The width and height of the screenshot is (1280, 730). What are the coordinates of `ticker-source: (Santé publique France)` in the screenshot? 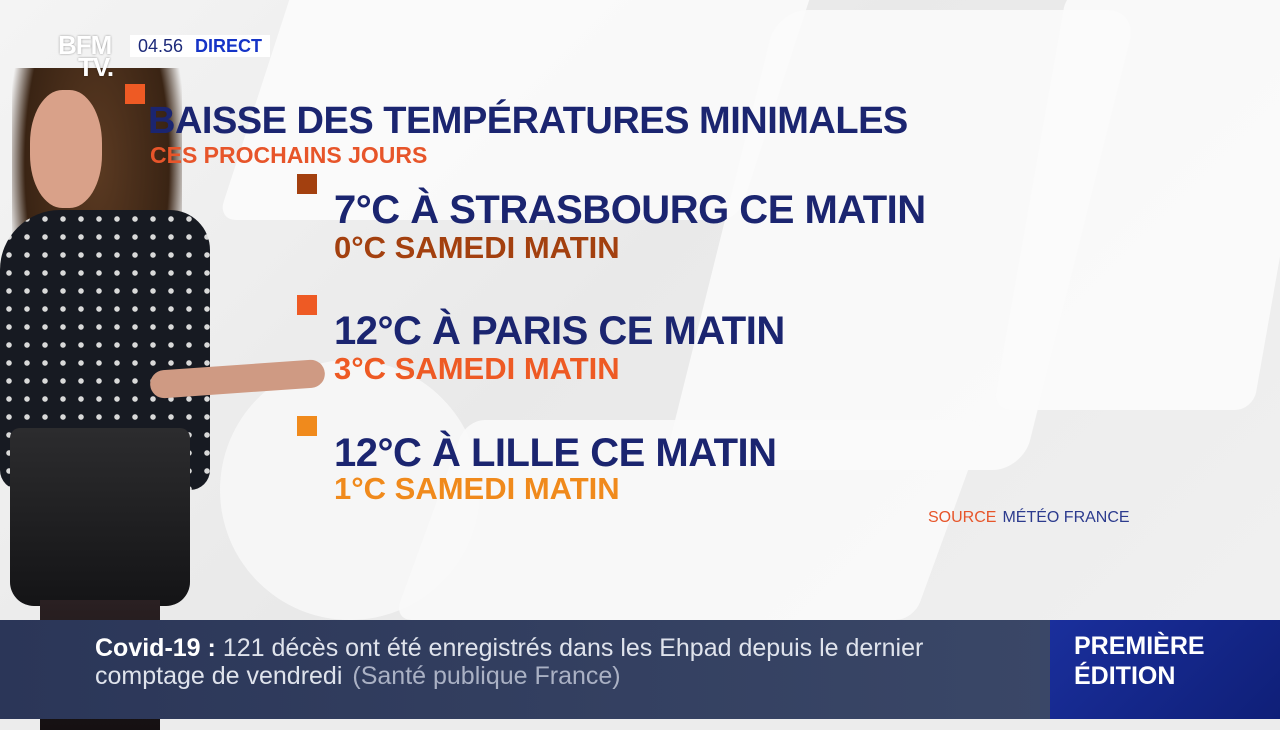 It's located at (486, 676).